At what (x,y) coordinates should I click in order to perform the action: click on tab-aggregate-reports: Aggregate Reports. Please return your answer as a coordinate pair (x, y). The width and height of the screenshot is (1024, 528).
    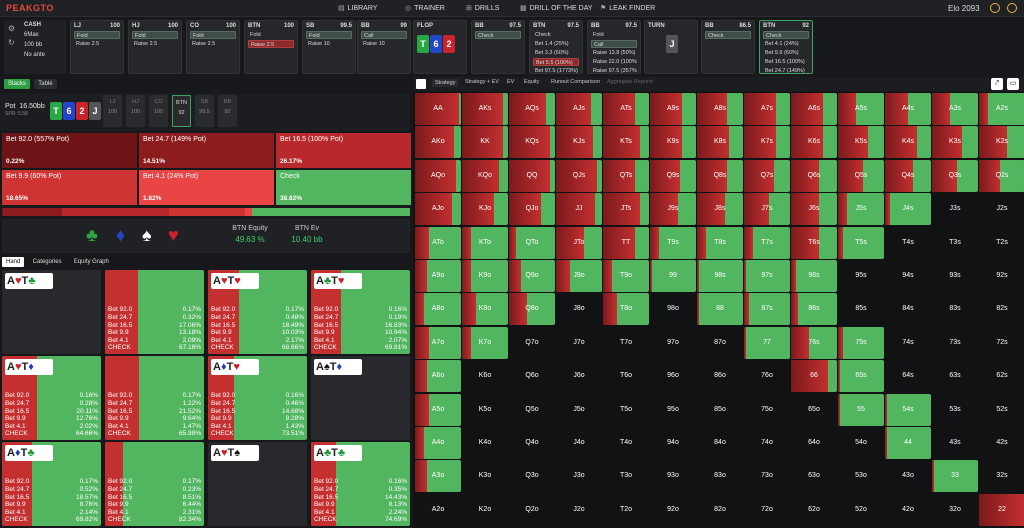
    Looking at the image, I should click on (630, 82).